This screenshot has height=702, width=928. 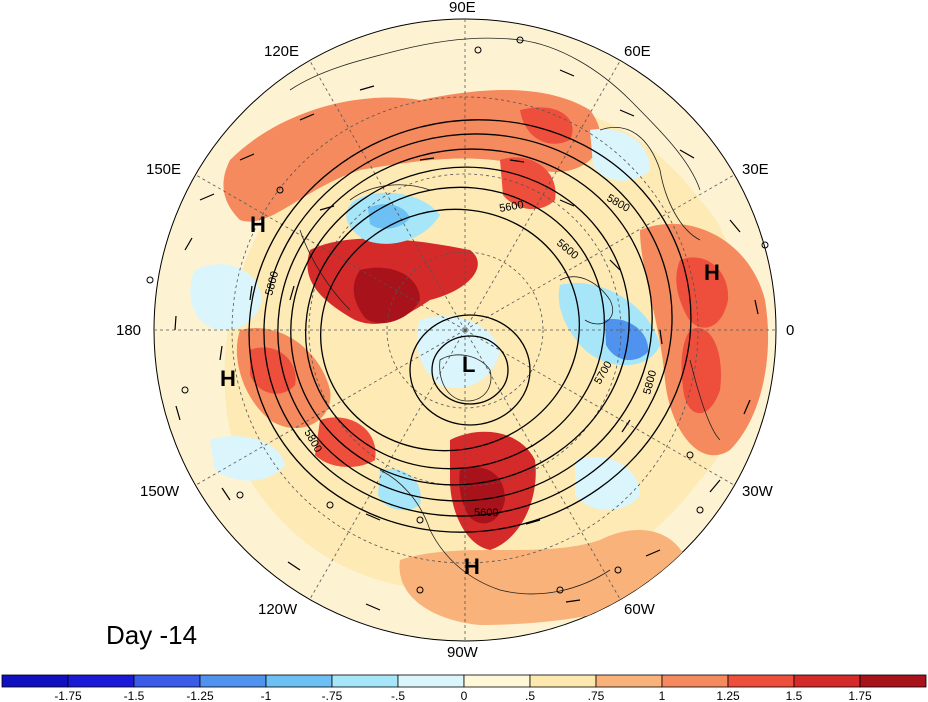 What do you see at coordinates (200, 695) in the screenshot?
I see `colorbar-tick-label: -1.25` at bounding box center [200, 695].